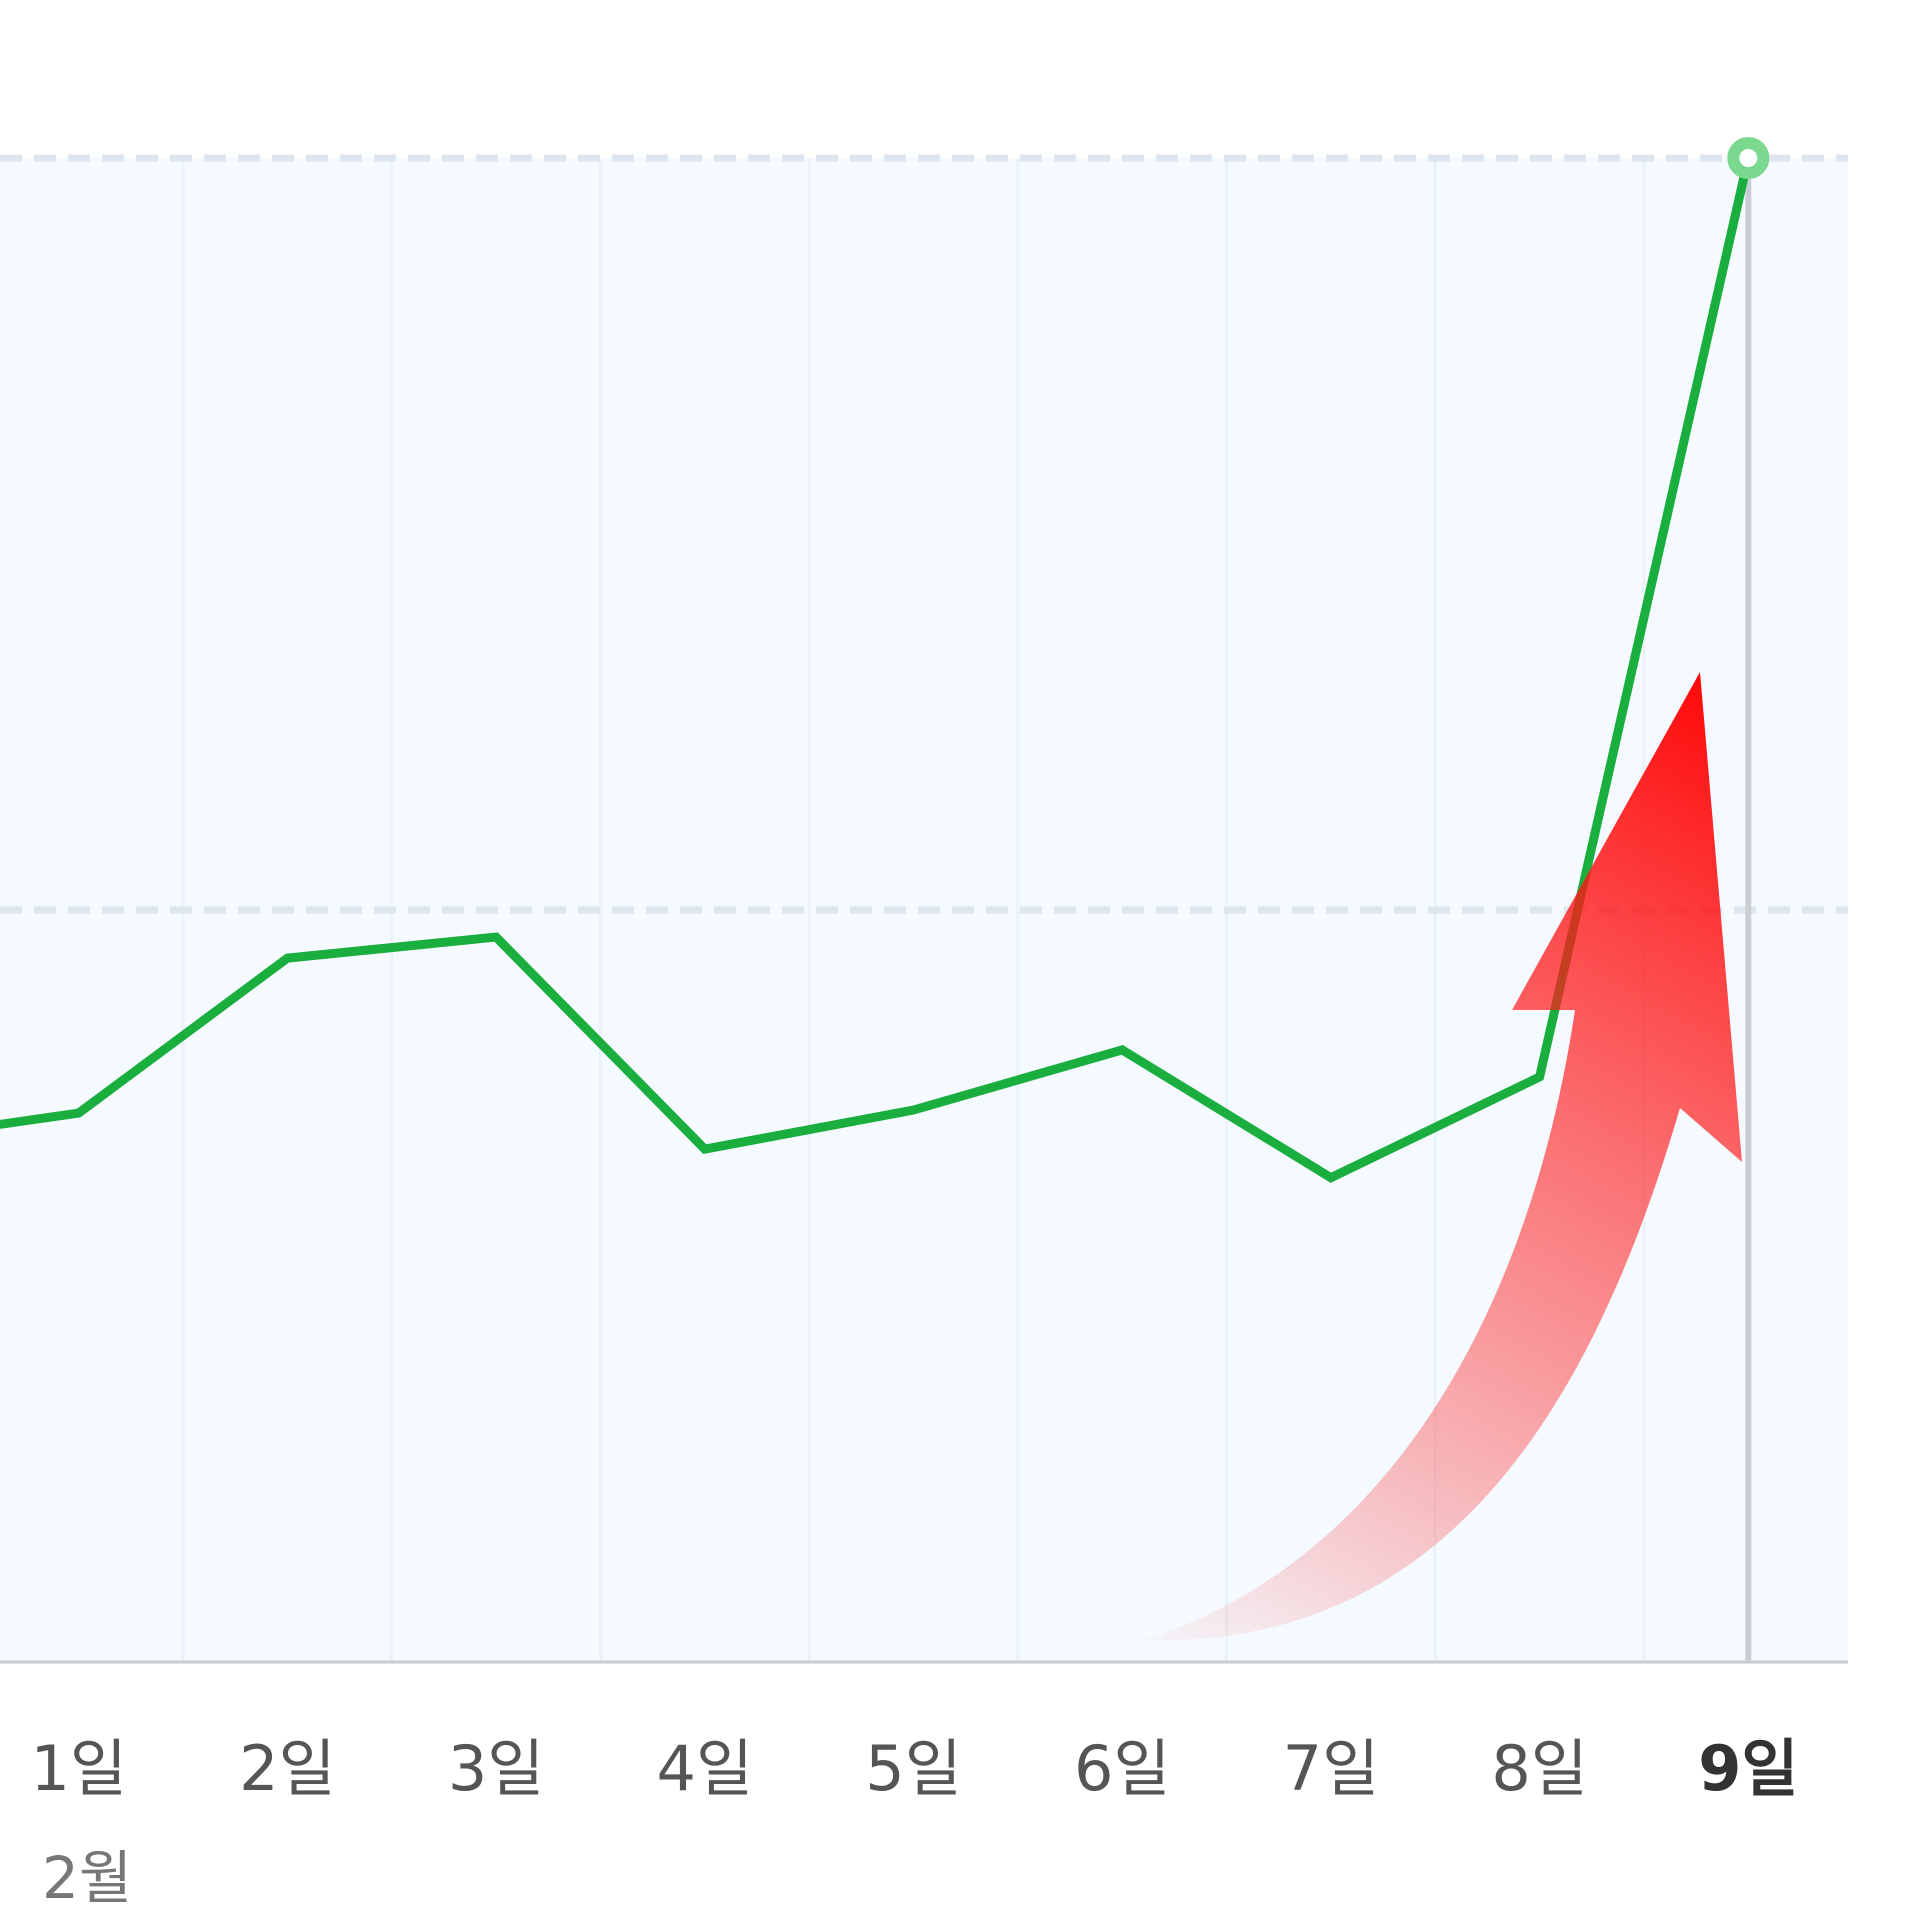  What do you see at coordinates (496, 1768) in the screenshot?
I see `x-tick-label: 3일` at bounding box center [496, 1768].